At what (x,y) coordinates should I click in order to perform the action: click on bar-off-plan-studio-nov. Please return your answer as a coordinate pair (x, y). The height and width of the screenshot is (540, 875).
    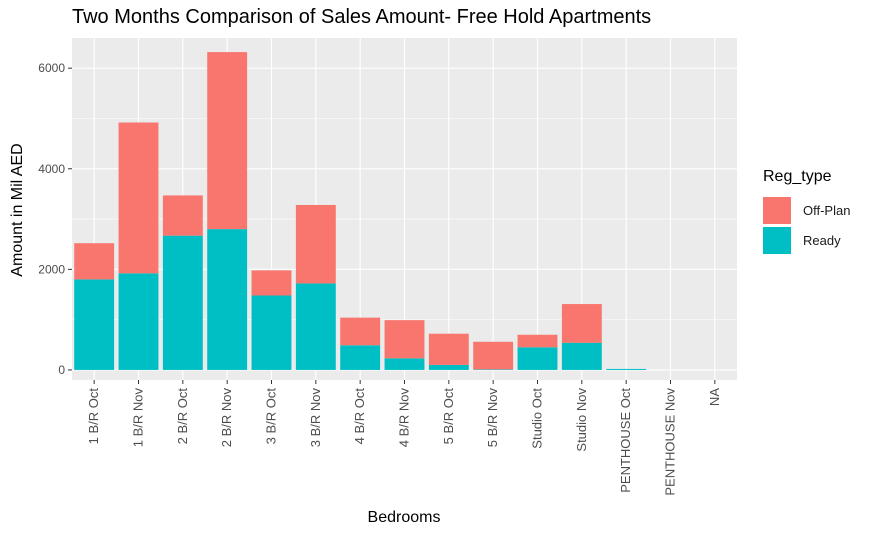
    Looking at the image, I should click on (581, 323).